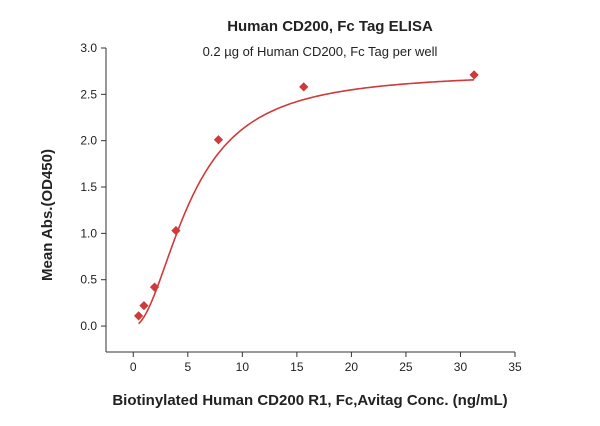 The height and width of the screenshot is (426, 600). Describe the element at coordinates (133, 367) in the screenshot. I see `x-tick-label: 0` at that location.